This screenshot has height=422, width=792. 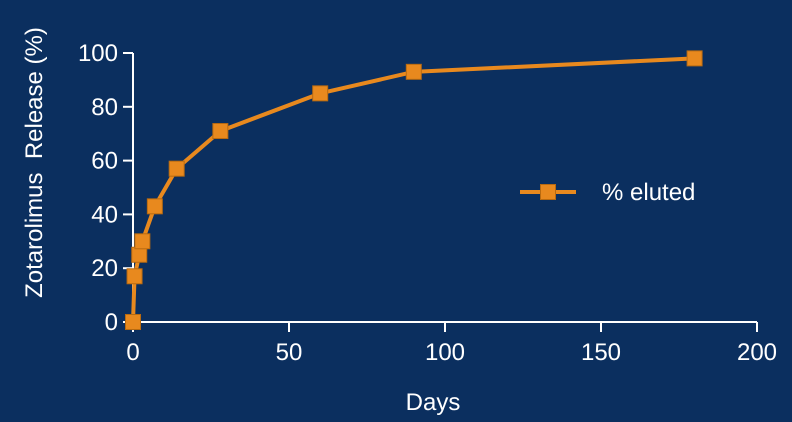 What do you see at coordinates (34, 162) in the screenshot?
I see `y-axis-title: Zotarolimus Release (%)` at bounding box center [34, 162].